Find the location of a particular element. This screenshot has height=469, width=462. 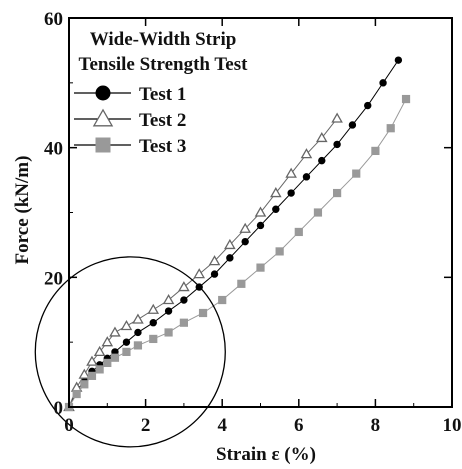

x-tick-label-6: 6 is located at coordinates (299, 425).